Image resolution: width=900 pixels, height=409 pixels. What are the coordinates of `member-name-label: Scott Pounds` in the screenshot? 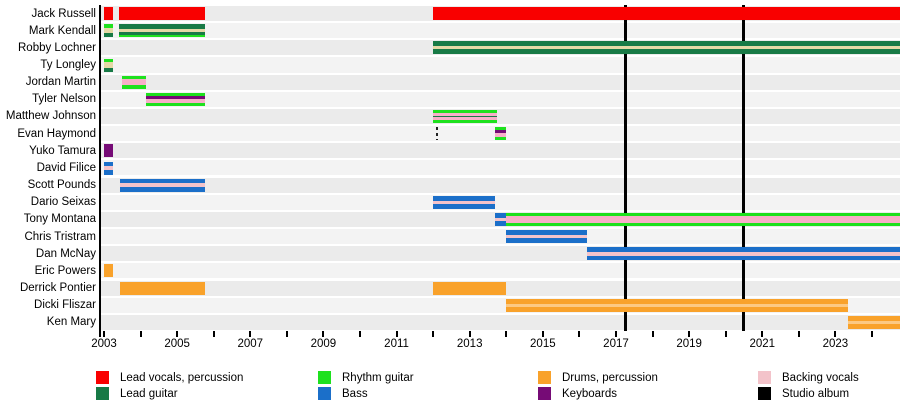 It's located at (61, 185).